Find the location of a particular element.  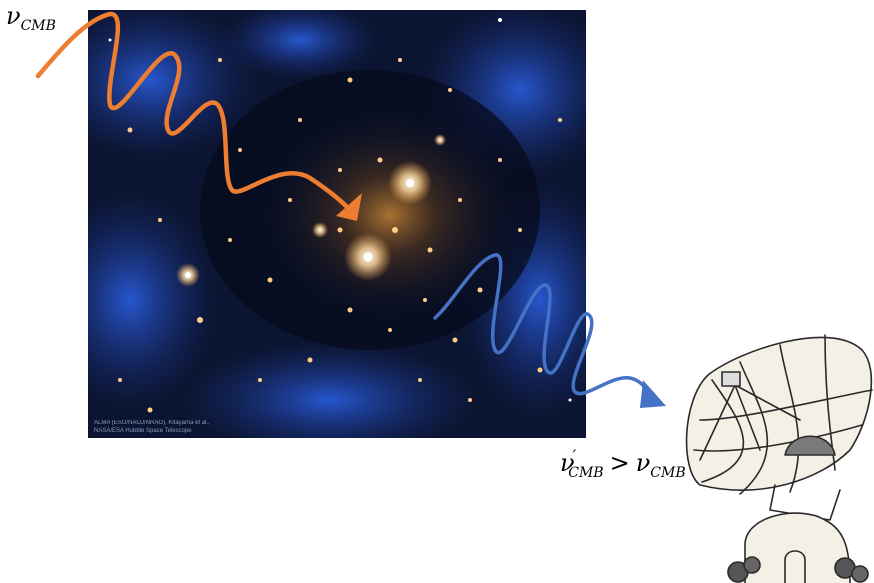

nu-prime-symbol: ν is located at coordinates (567, 463).